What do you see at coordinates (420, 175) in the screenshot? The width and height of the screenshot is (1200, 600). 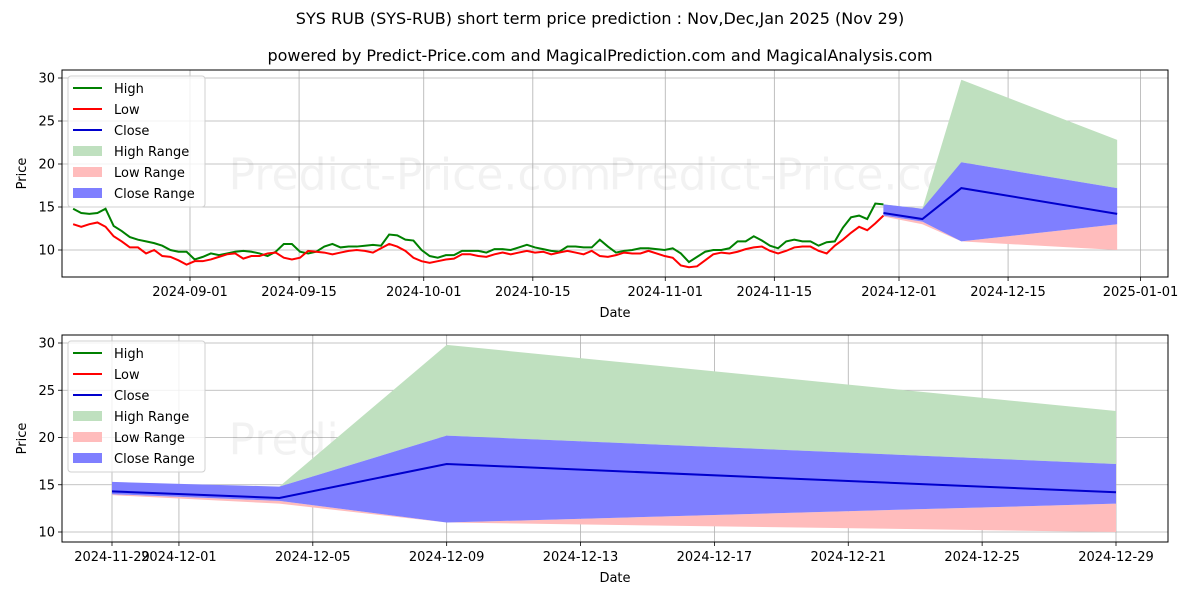 I see `watermark: Predict-Price.com` at bounding box center [420, 175].